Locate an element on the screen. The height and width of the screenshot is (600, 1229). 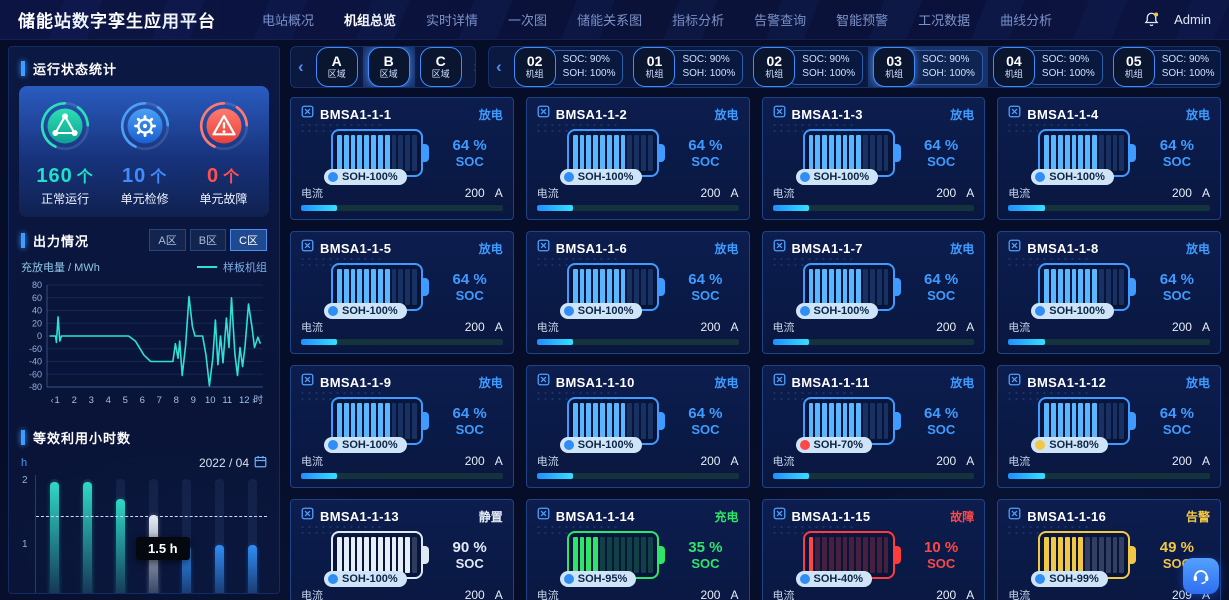
battery-card-BMSA1-1-8: BMSA1-1-8 放电 SOH-100% 64 % SOC 电流 200 A is located at coordinates (1109, 292).